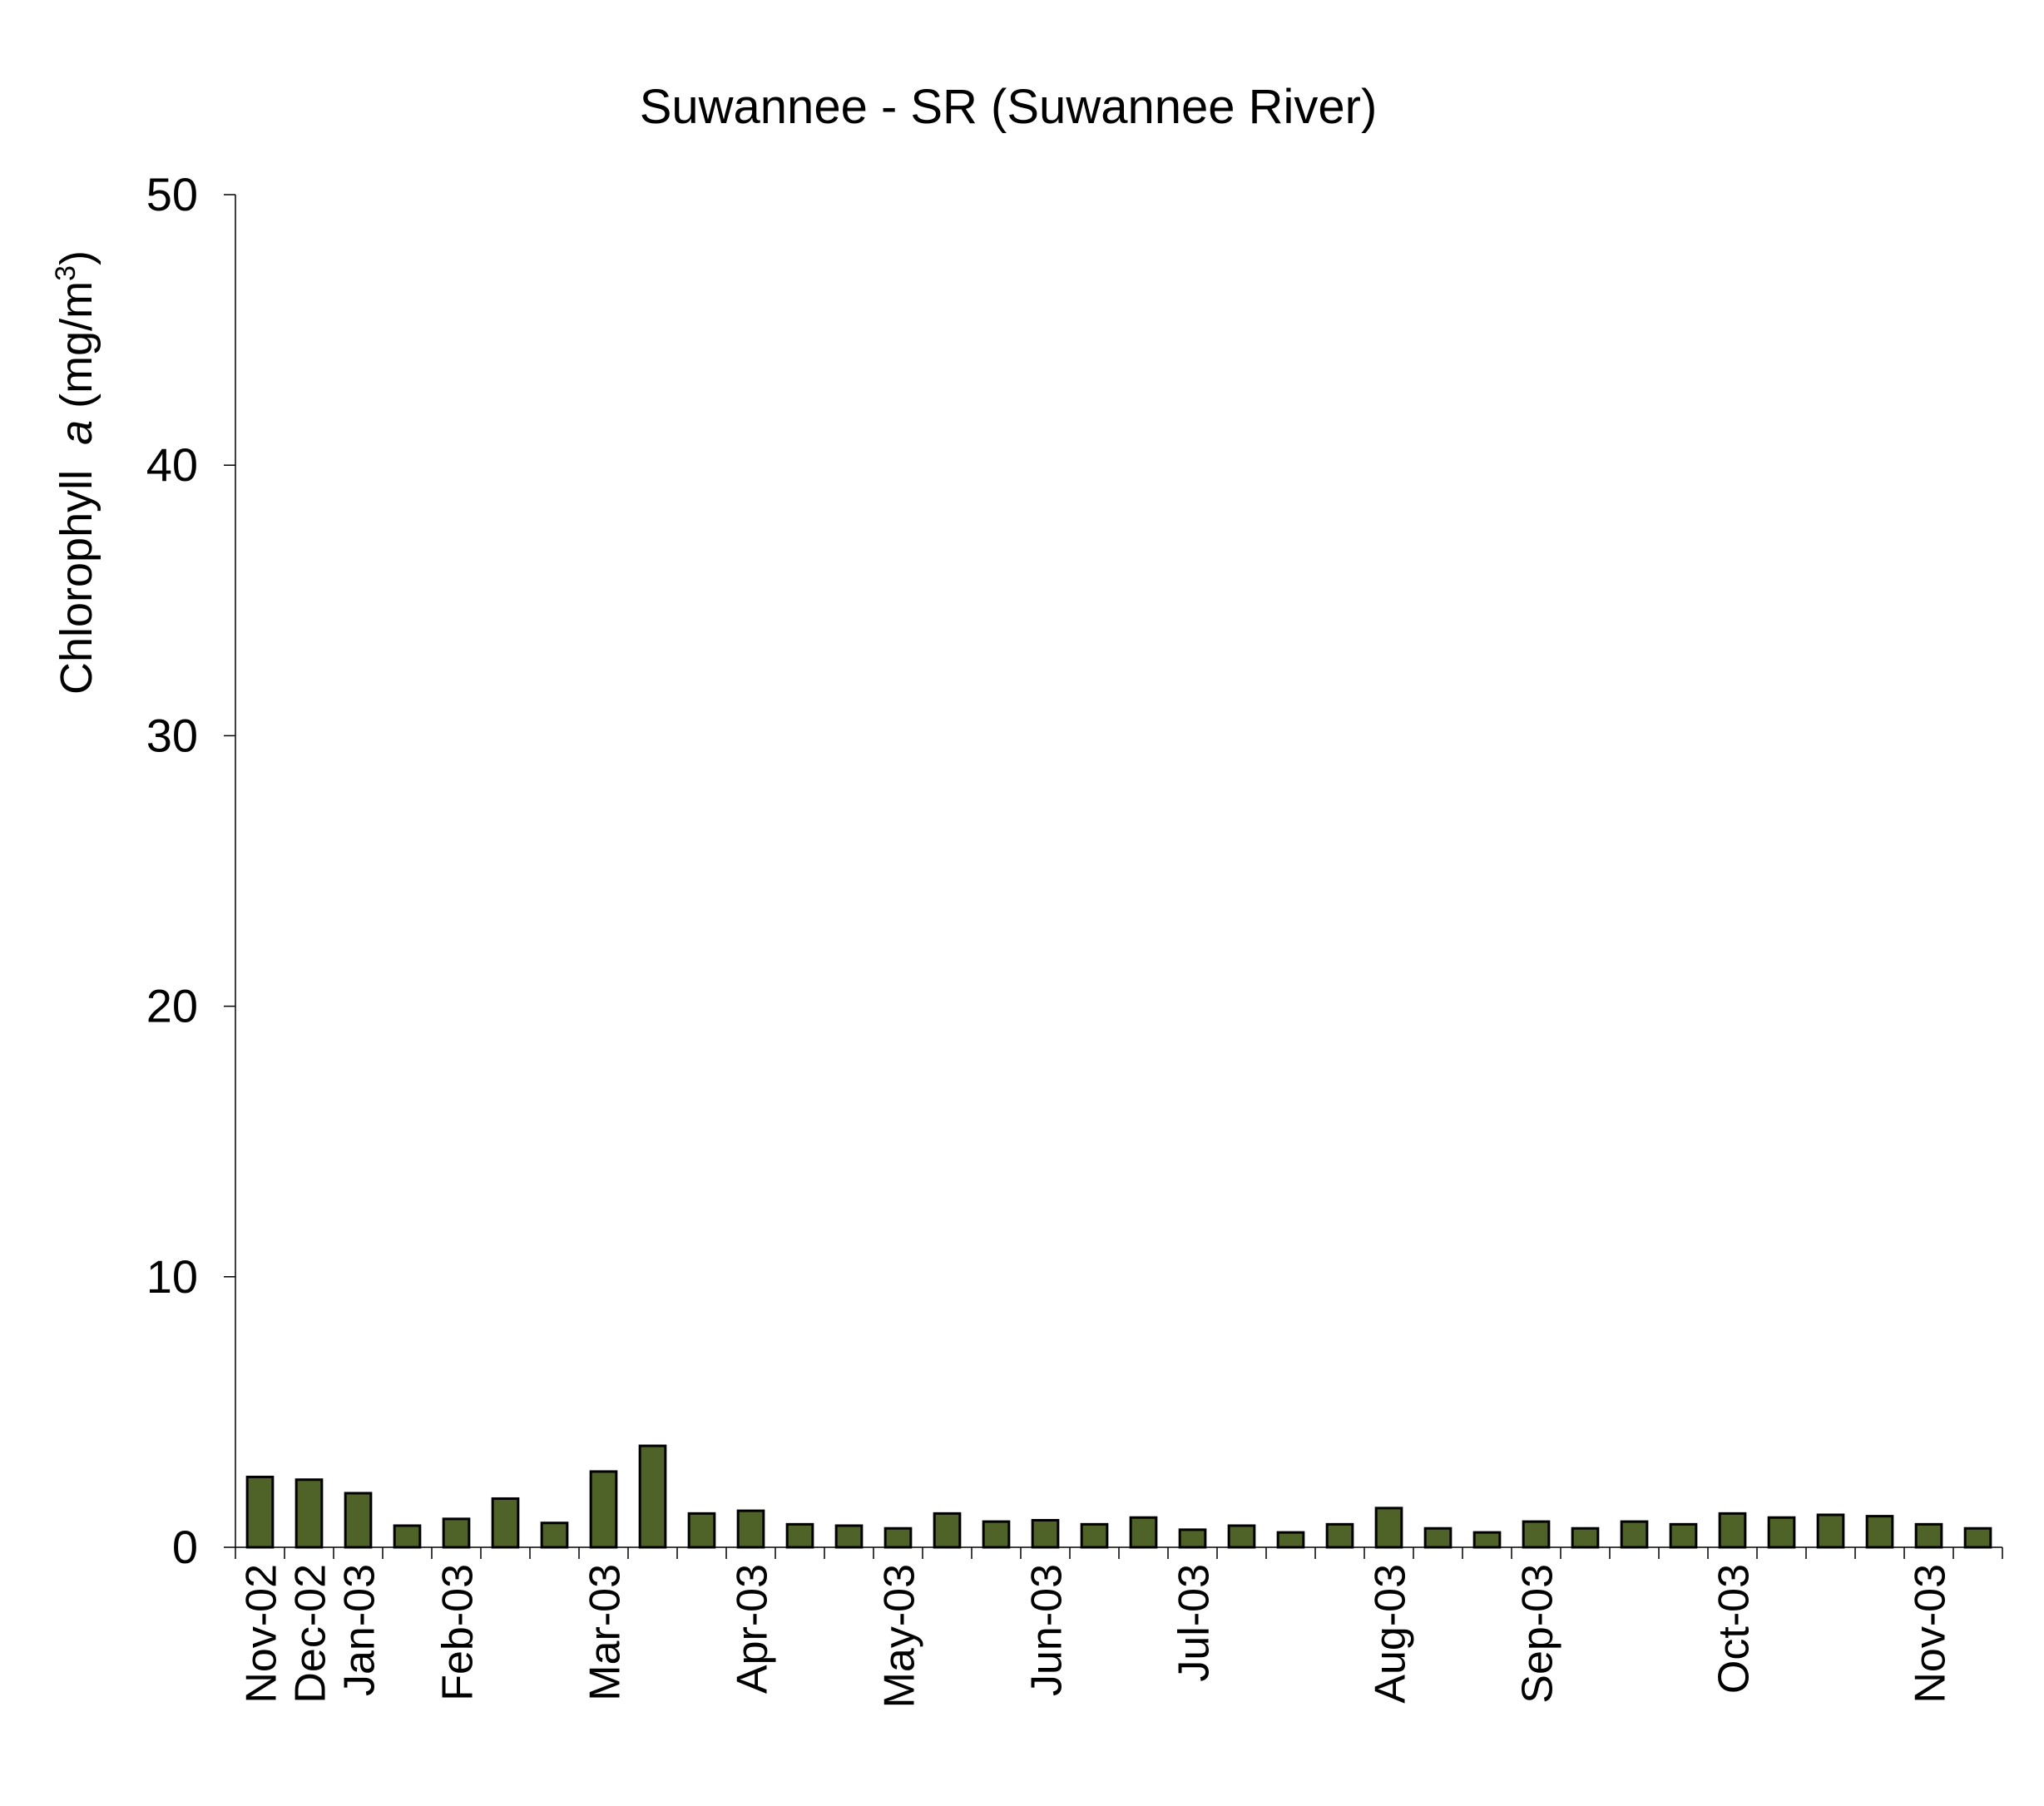  What do you see at coordinates (76, 582) in the screenshot?
I see `y-axis-label-main: Chlorophyll` at bounding box center [76, 582].